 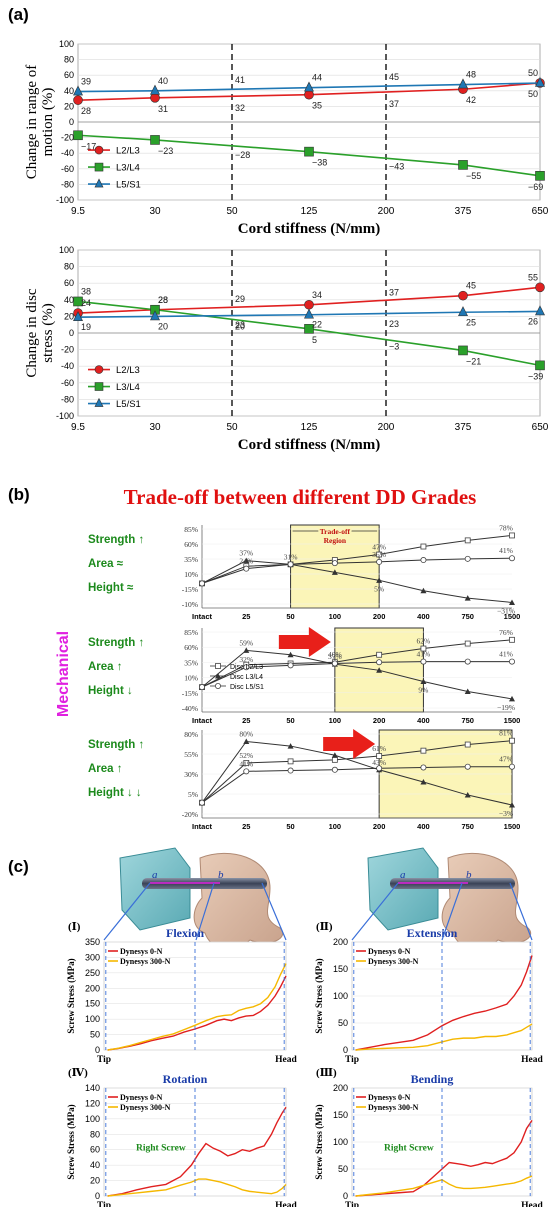 I want to click on diagram-guide-lines, so click(x=318, y=911).